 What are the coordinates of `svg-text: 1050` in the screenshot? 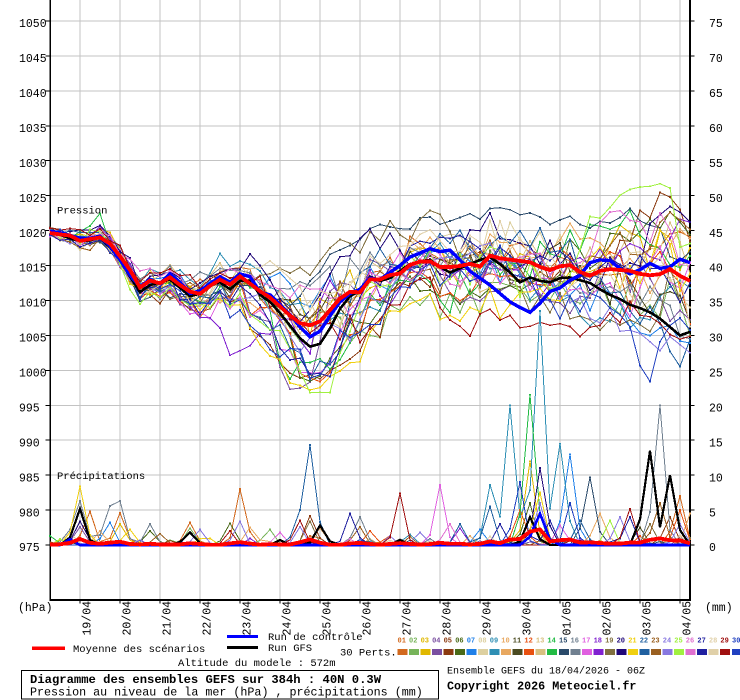 It's located at (33, 24).